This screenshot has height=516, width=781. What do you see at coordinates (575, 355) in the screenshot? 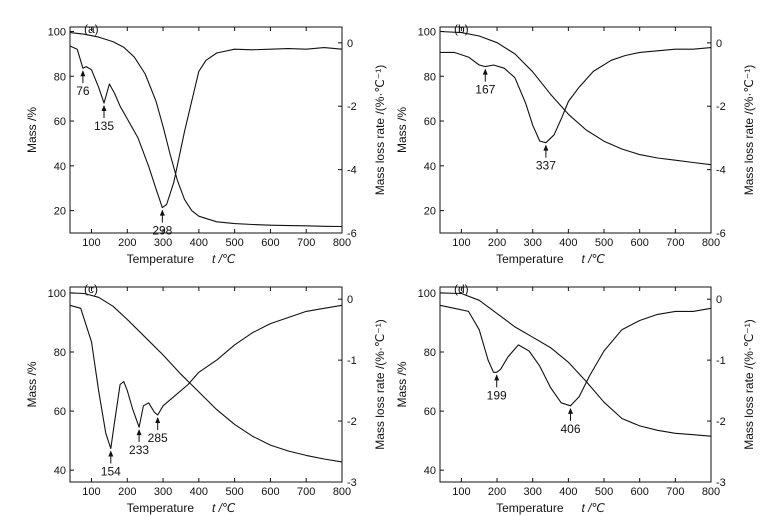
I see `dtg-curve-d` at bounding box center [575, 355].